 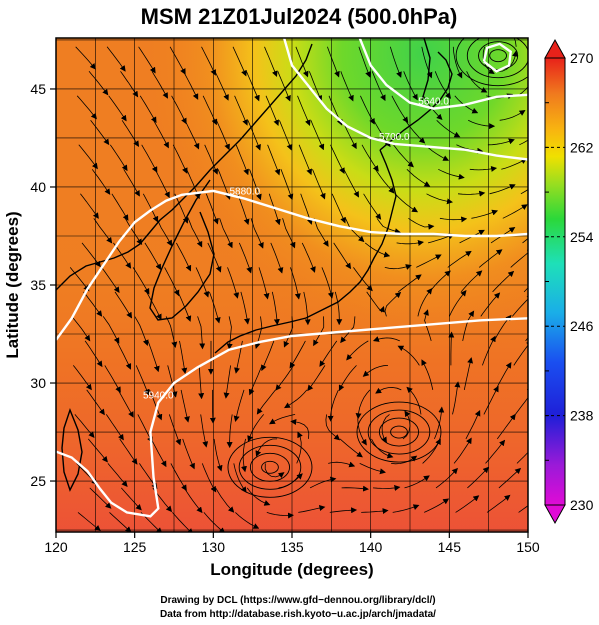 What do you see at coordinates (582, 237) in the screenshot?
I see `colorbar-label: 254` at bounding box center [582, 237].